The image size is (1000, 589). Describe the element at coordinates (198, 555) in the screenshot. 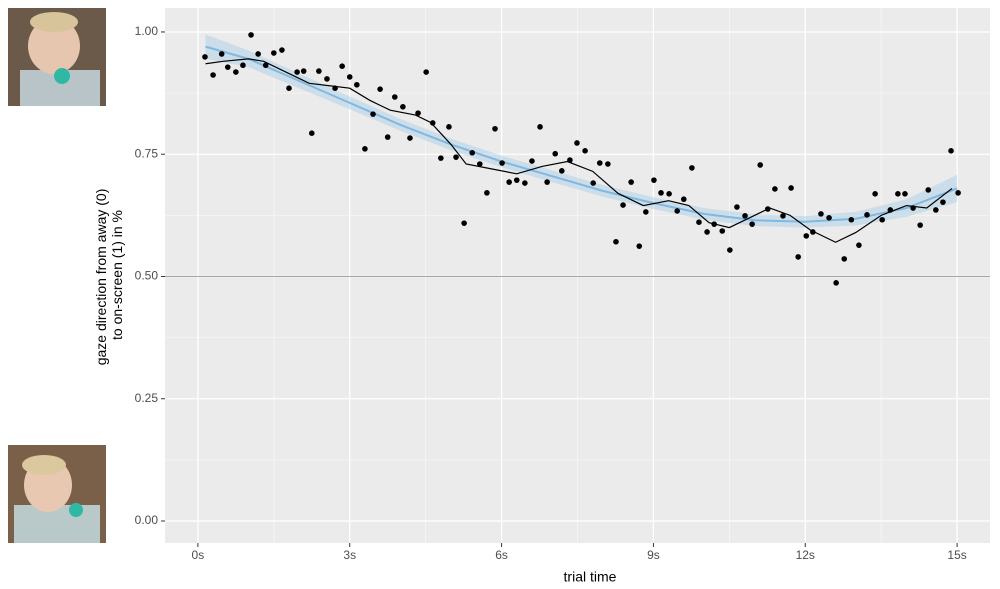

I see `x-tick-label: 0s` at that location.